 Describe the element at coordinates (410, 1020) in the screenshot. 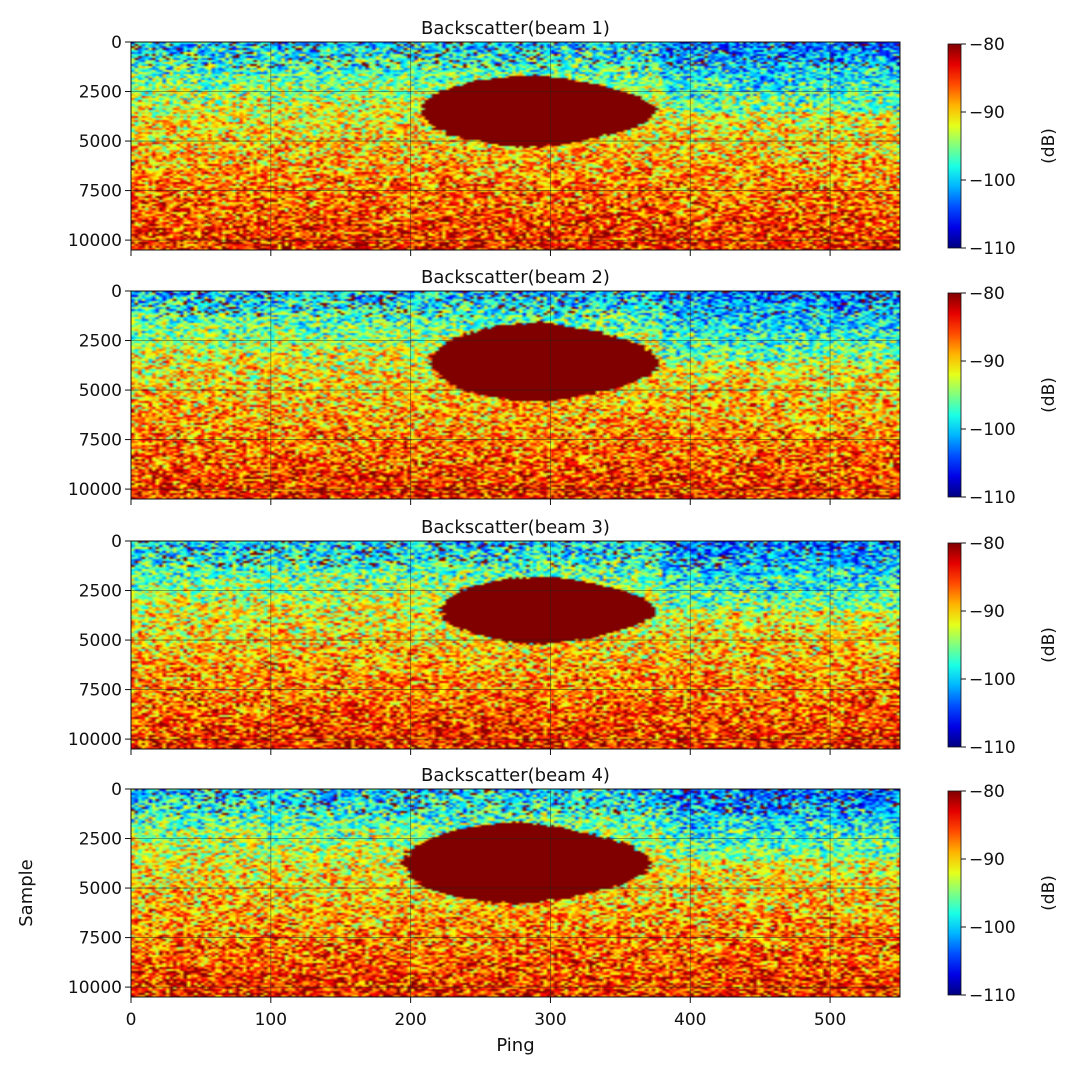

I see `x-tick-label: 200` at that location.